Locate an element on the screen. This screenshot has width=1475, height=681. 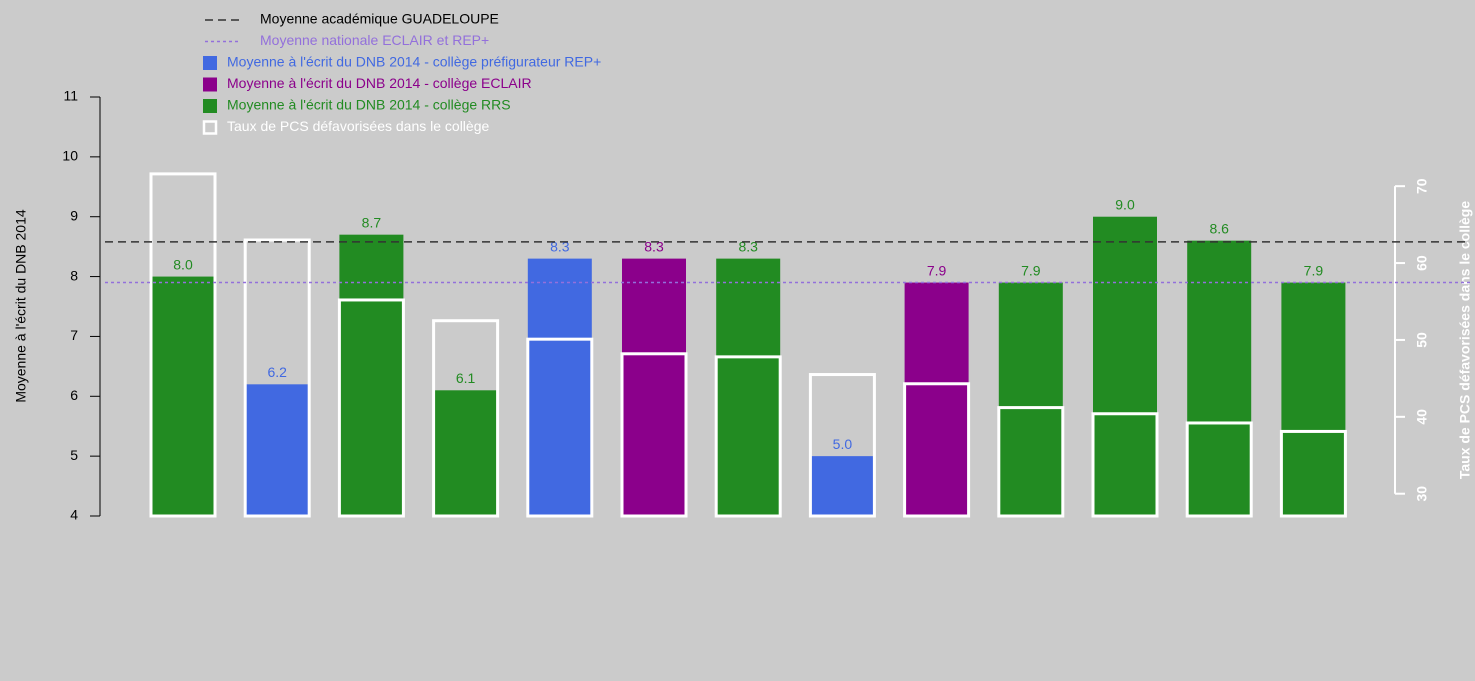
y-tick-label: 8 is located at coordinates (74, 275).